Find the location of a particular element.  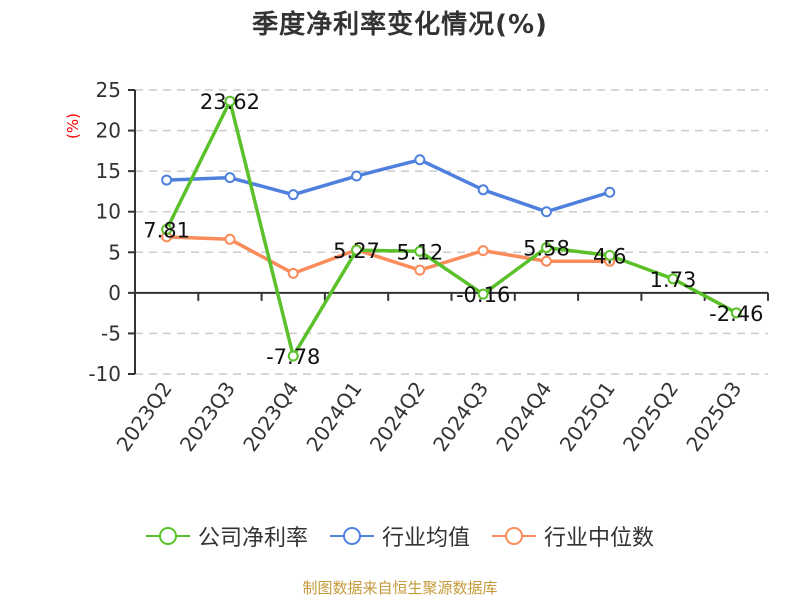

x-tick-label: 2023Q2 is located at coordinates (144, 416).